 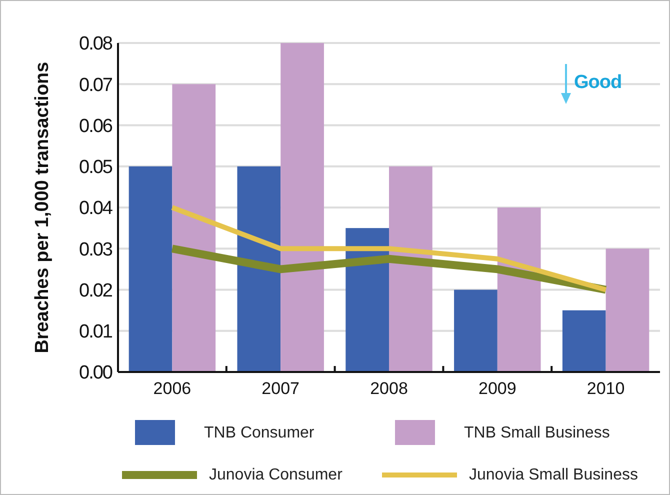 I want to click on y-tick-label: 0.04, so click(x=96, y=209).